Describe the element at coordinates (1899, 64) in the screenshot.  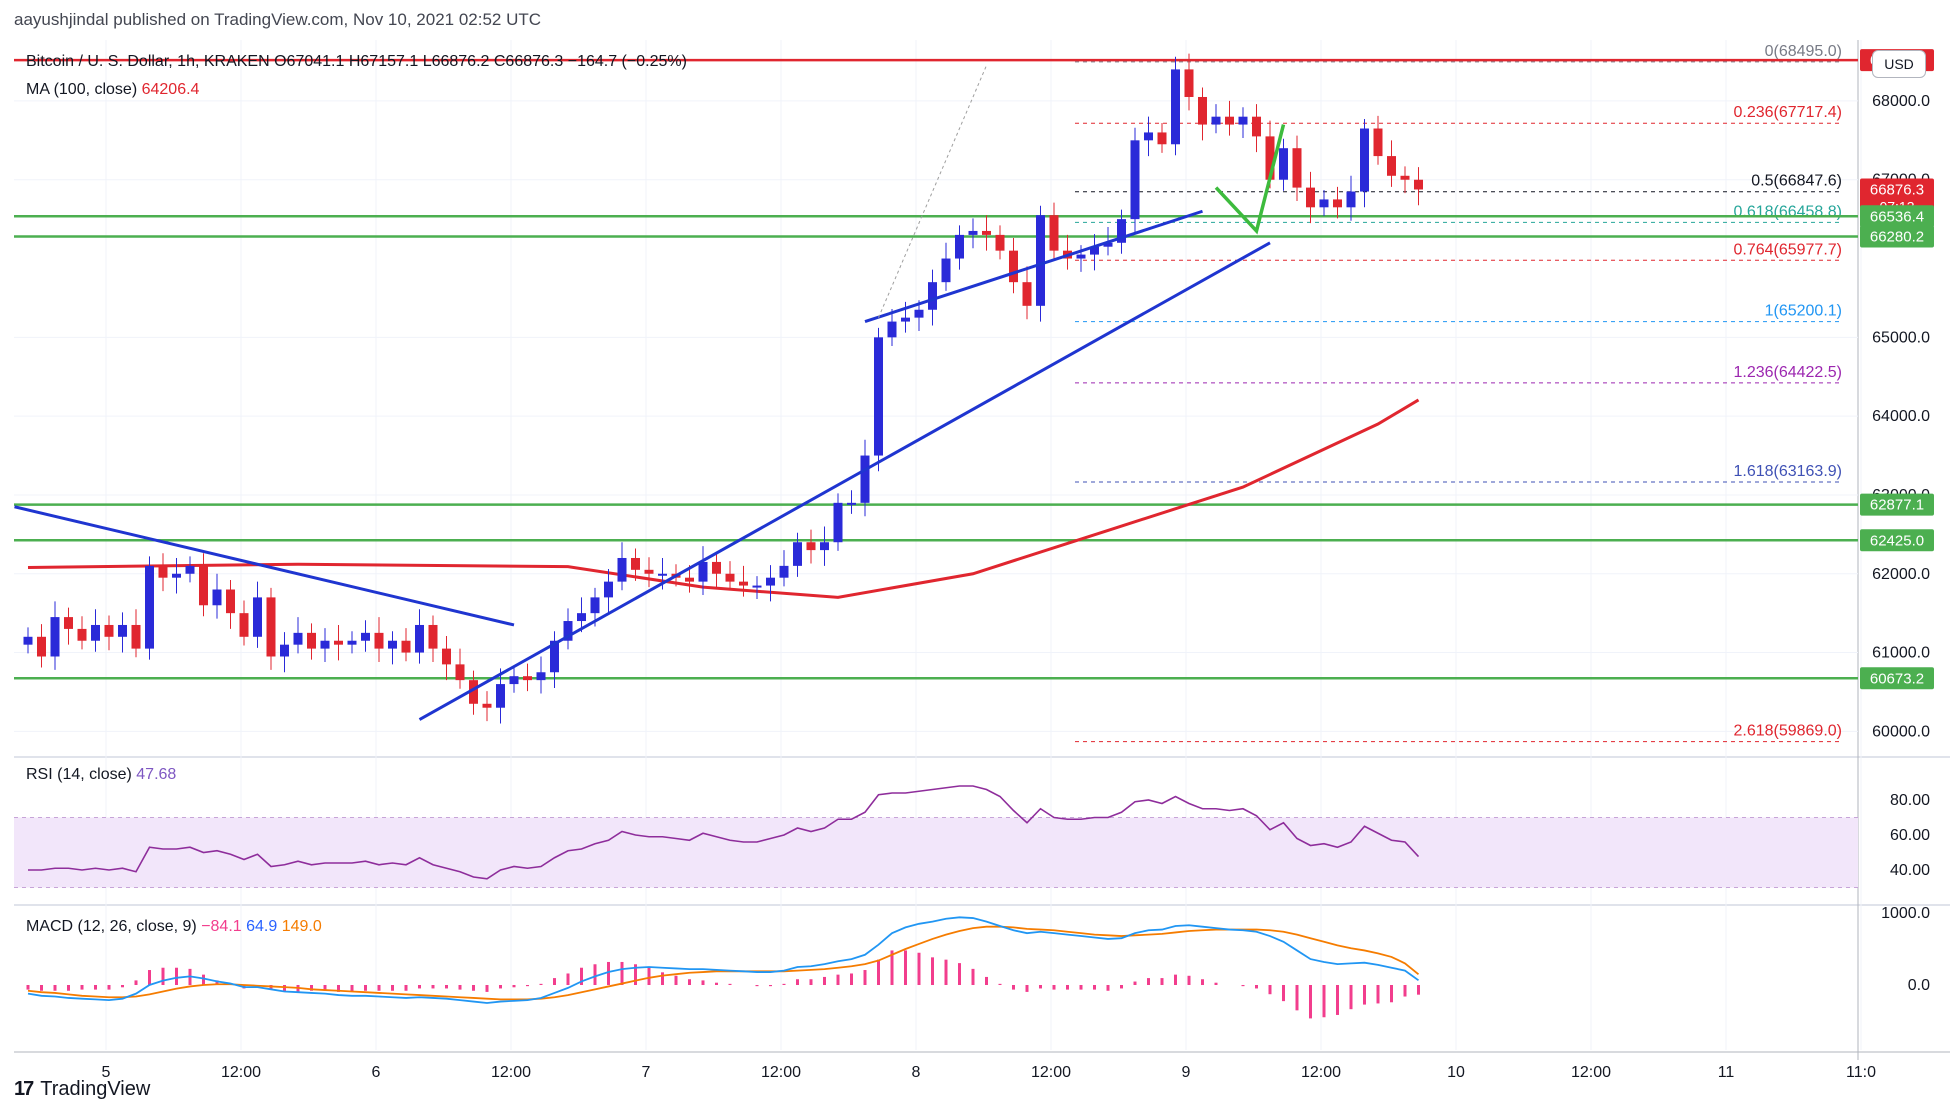
I see `currency-selector: USD` at that location.